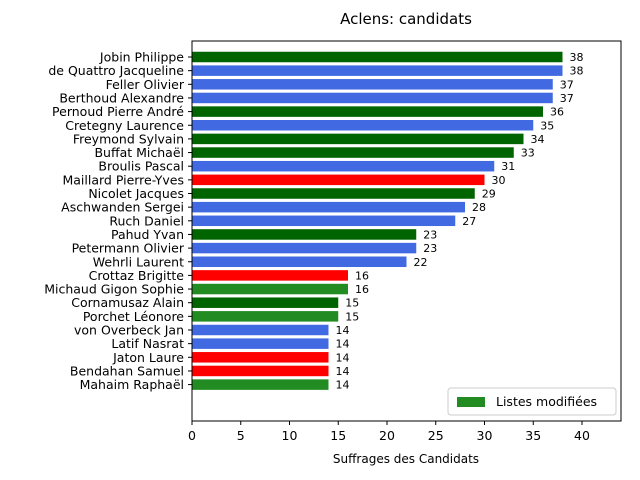 This screenshot has height=480, width=640. I want to click on bar-latif-nasrat, so click(260, 343).